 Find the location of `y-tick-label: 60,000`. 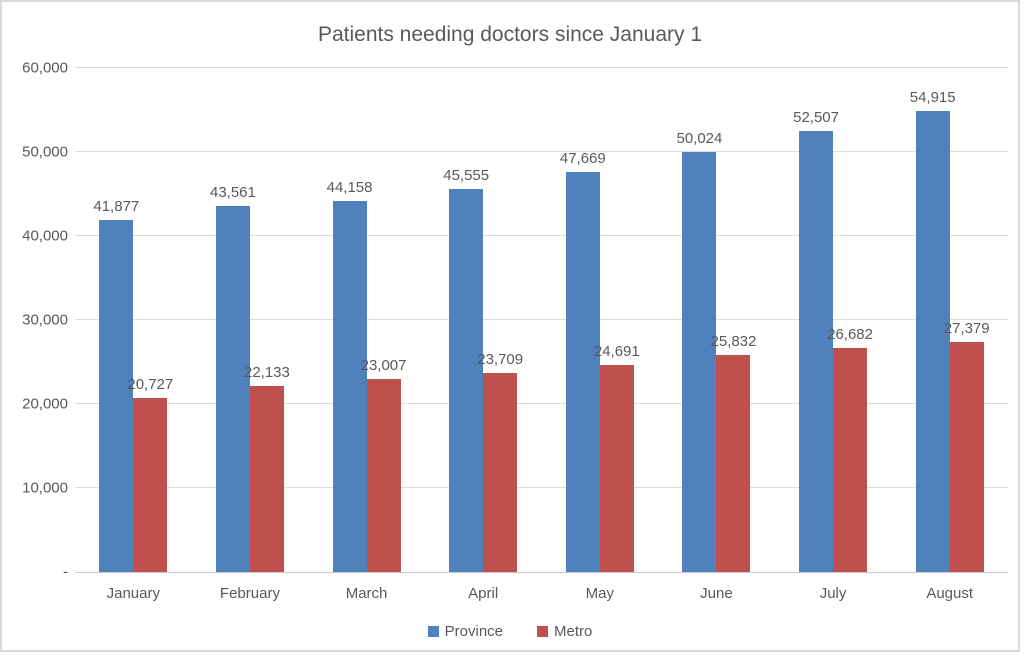

y-tick-label: 60,000 is located at coordinates (45, 68).